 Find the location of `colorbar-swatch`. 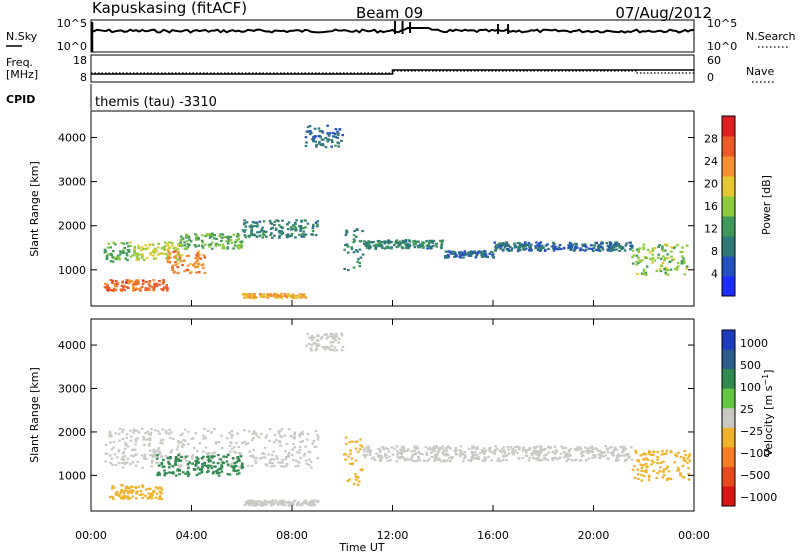

colorbar-swatch is located at coordinates (728, 340).